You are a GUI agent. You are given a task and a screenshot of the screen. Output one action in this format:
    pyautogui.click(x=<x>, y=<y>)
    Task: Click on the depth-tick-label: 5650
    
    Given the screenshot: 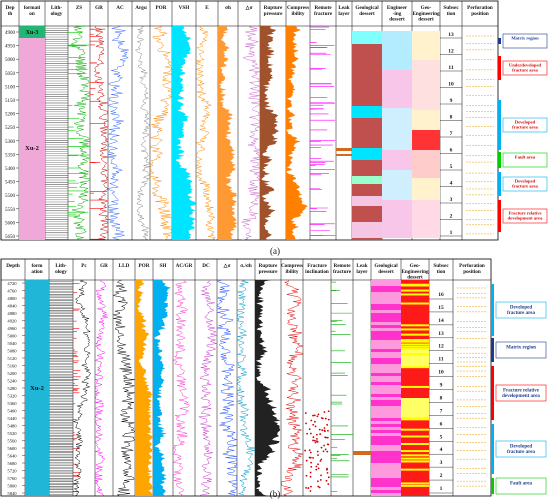 What is the action you would take?
    pyautogui.click(x=10, y=237)
    